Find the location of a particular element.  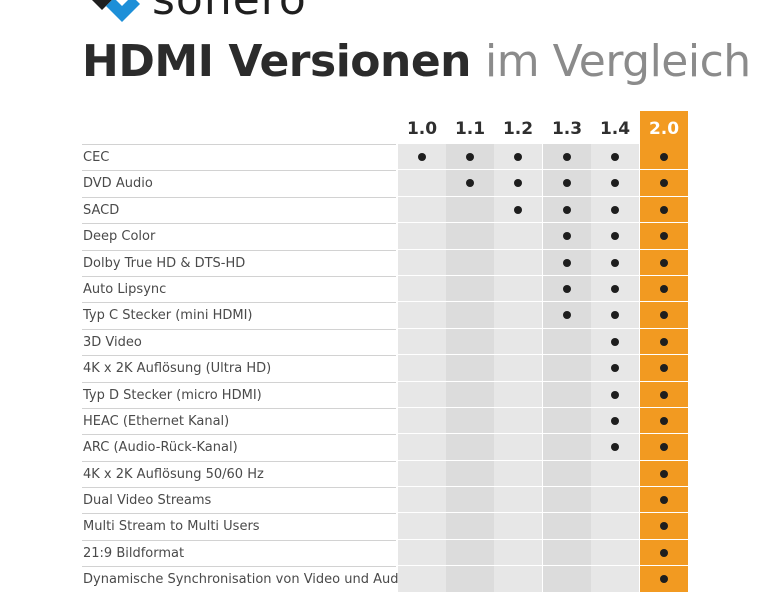

table-row: Typ D Stecker (micro HDMI) is located at coordinates (385, 394).